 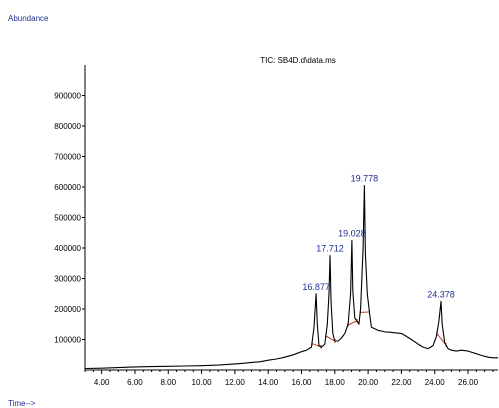 I want to click on x-tick-label: 26.00, so click(x=468, y=382).